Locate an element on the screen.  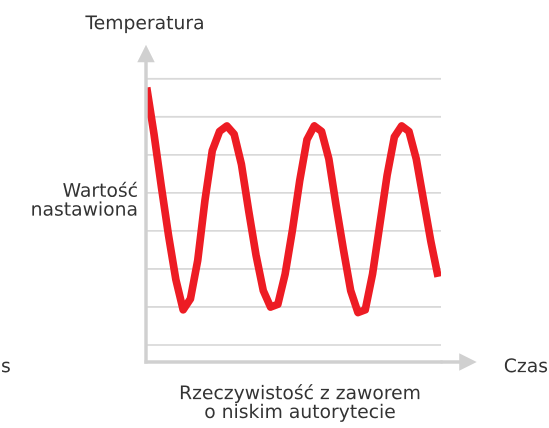
text: Rzeczywistość z zaworem o niskim autorytecie is located at coordinates (300, 403).